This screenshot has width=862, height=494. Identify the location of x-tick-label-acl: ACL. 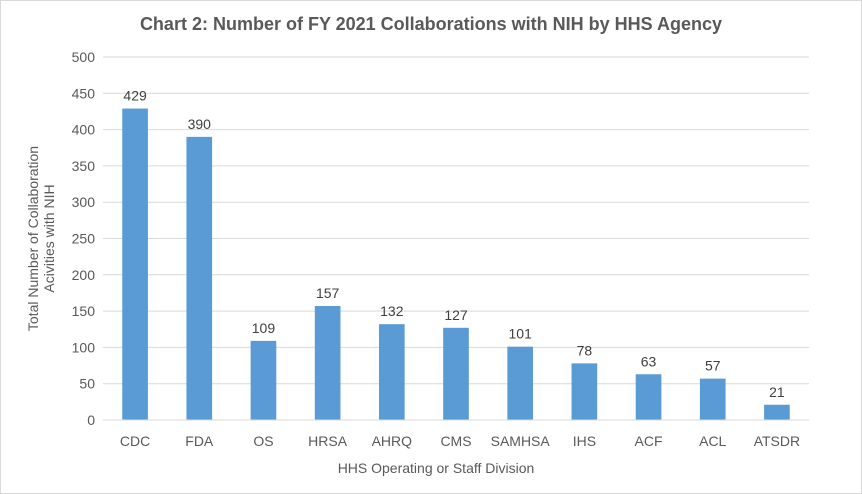
(712, 441).